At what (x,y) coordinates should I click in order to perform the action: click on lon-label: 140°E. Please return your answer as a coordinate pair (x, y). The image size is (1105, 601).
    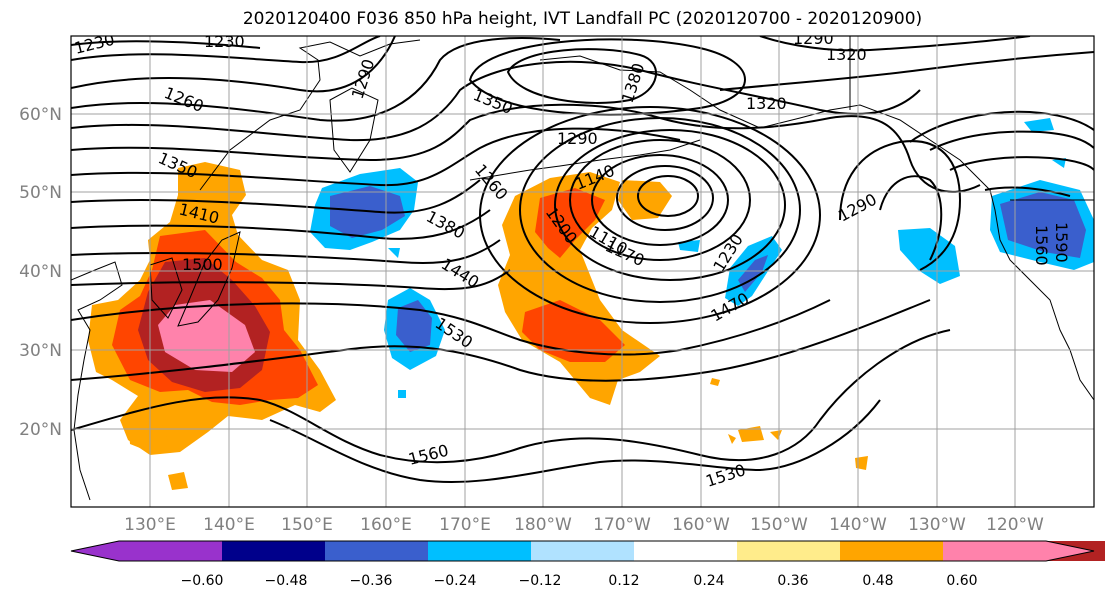
    Looking at the image, I should click on (229, 525).